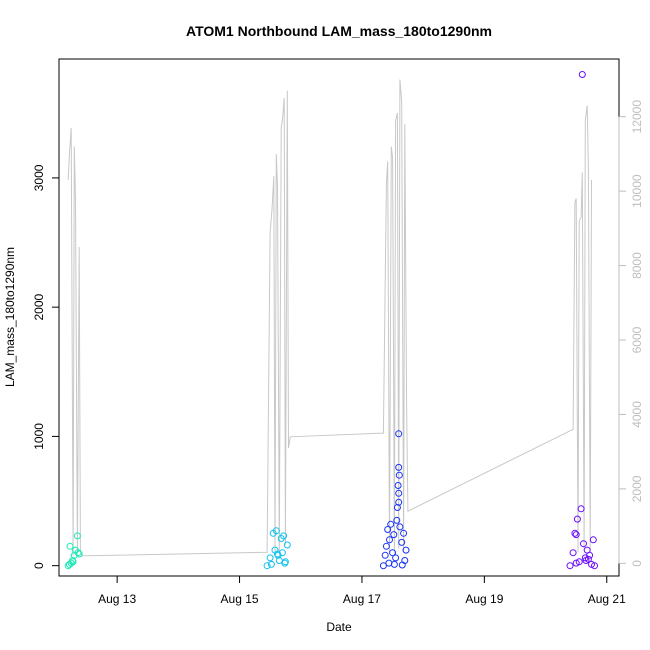 This screenshot has width=650, height=650. What do you see at coordinates (362, 590) in the screenshot?
I see `x-axis: Aug 13 Aug 15 Aug 17 Aug 19 Aug 21` at bounding box center [362, 590].